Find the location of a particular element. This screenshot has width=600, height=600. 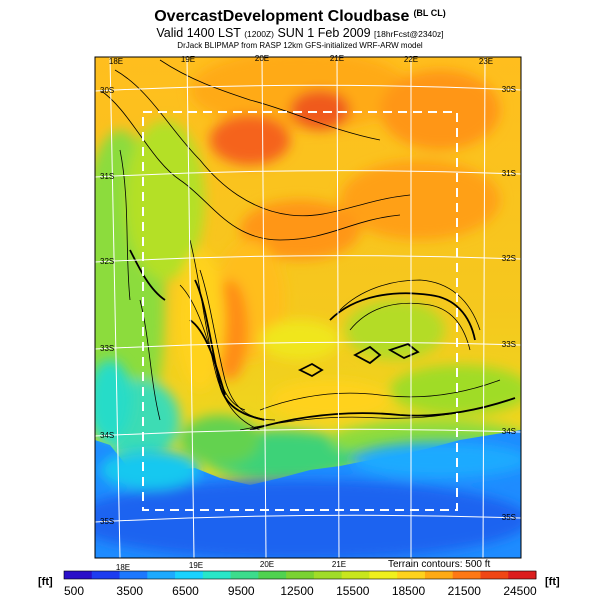

lon-label-bottom: 18E is located at coordinates (123, 567).